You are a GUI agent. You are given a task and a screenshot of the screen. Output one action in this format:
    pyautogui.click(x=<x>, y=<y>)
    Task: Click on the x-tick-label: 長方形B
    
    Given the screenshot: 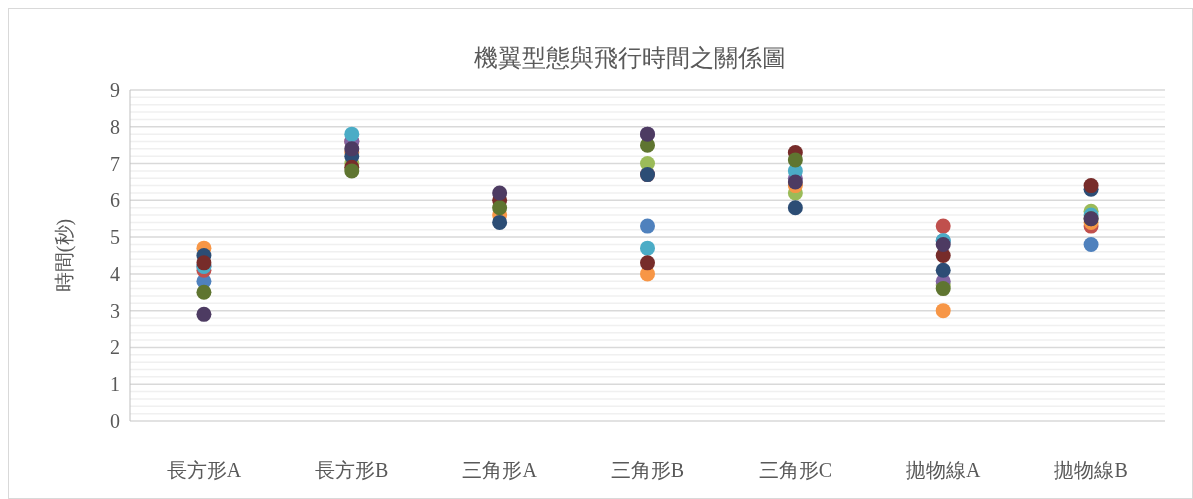 What is the action you would take?
    pyautogui.click(x=352, y=470)
    